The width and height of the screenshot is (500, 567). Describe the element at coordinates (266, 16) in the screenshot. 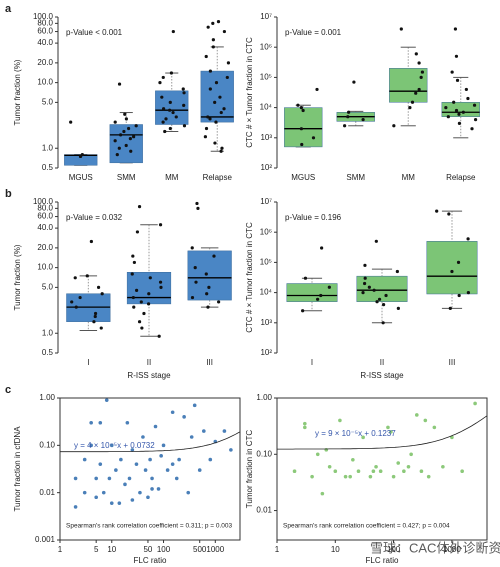

I see `y-tick-label: 10⁷` at that location.